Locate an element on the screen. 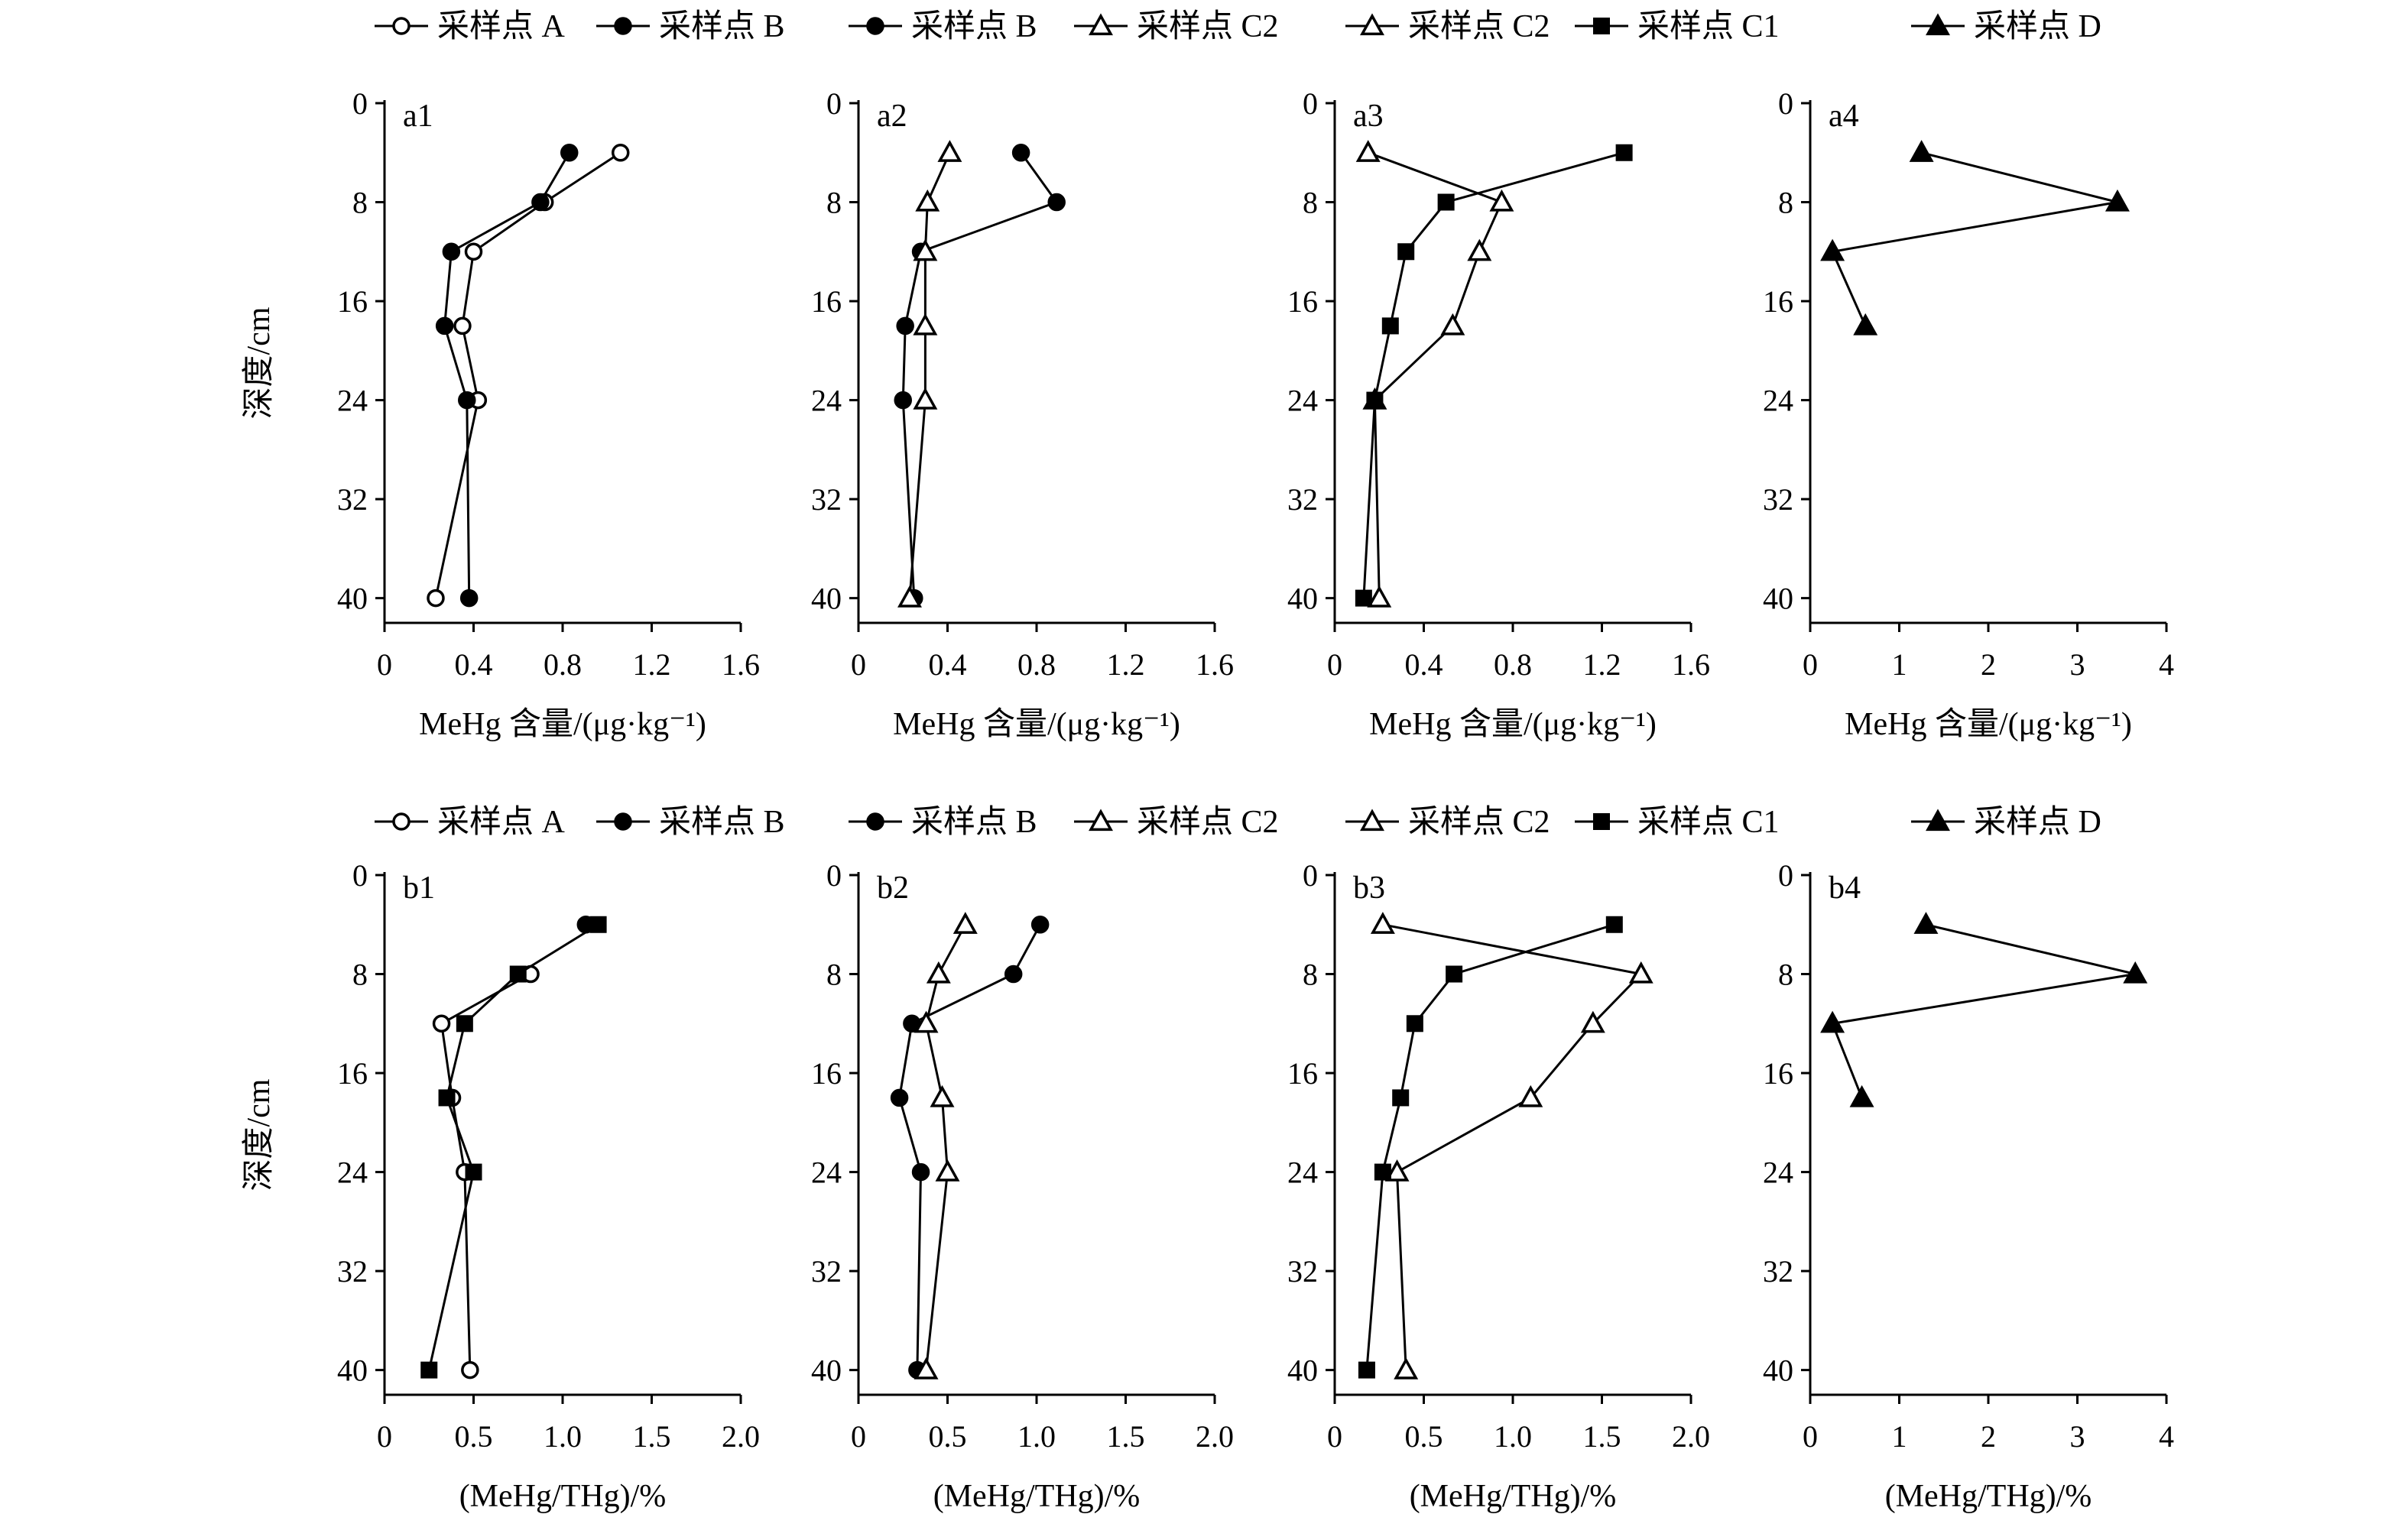 The height and width of the screenshot is (1527, 2408). panel-b2: 0 8 16 24 32 40 0 0.5 1.0 1.5 2.0 (MeHg/THg)/% b2 is located at coordinates (1023, 1186).